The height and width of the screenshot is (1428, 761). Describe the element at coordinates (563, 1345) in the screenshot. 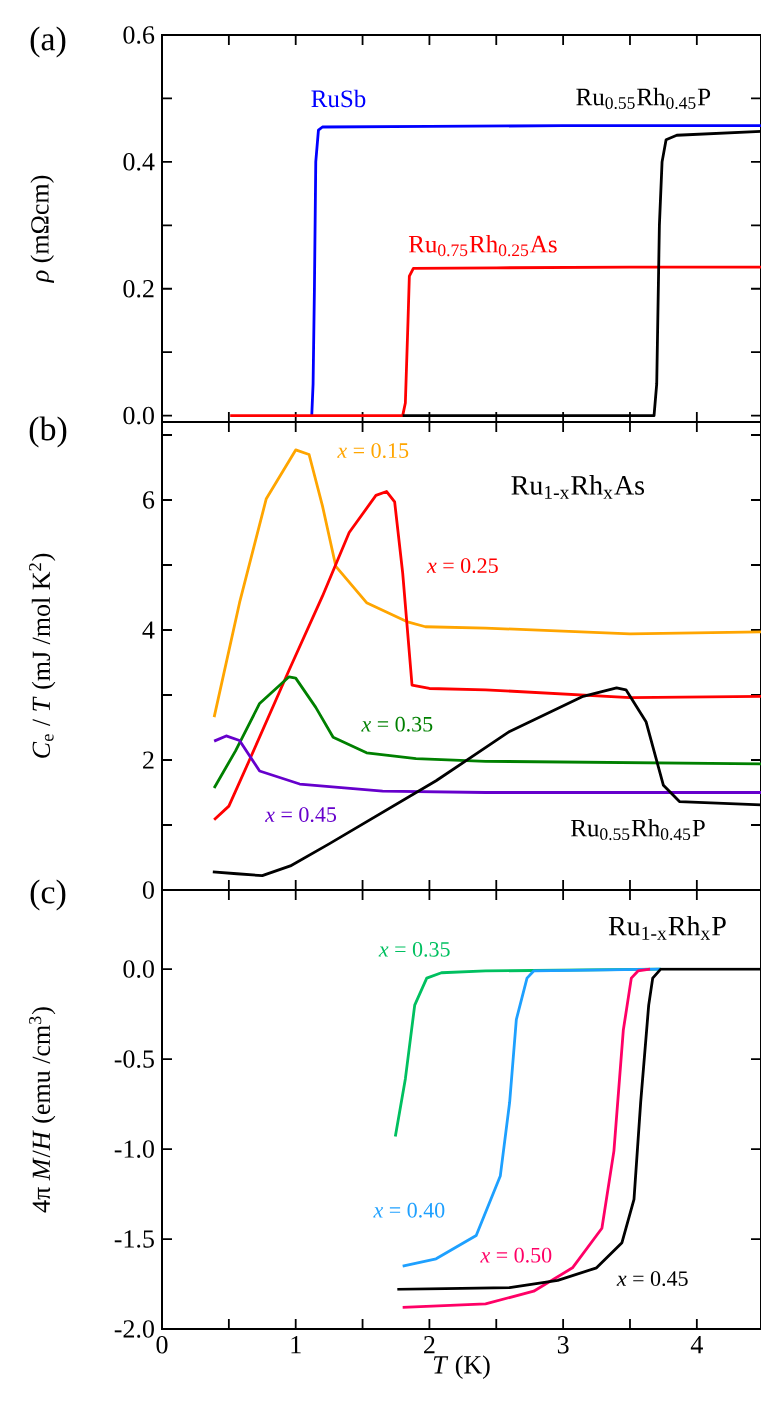

I see `x-tick-label: 3` at that location.